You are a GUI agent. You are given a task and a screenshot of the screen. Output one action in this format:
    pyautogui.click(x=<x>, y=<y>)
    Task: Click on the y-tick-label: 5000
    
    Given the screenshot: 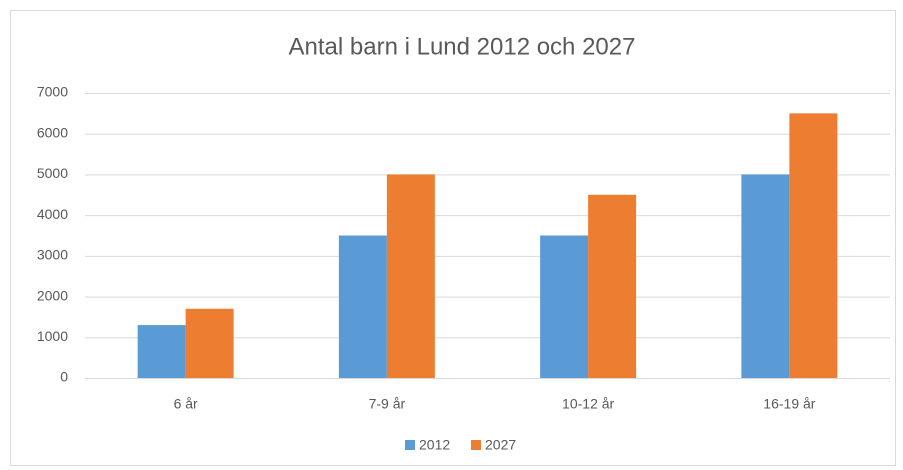 What is the action you would take?
    pyautogui.click(x=52, y=173)
    